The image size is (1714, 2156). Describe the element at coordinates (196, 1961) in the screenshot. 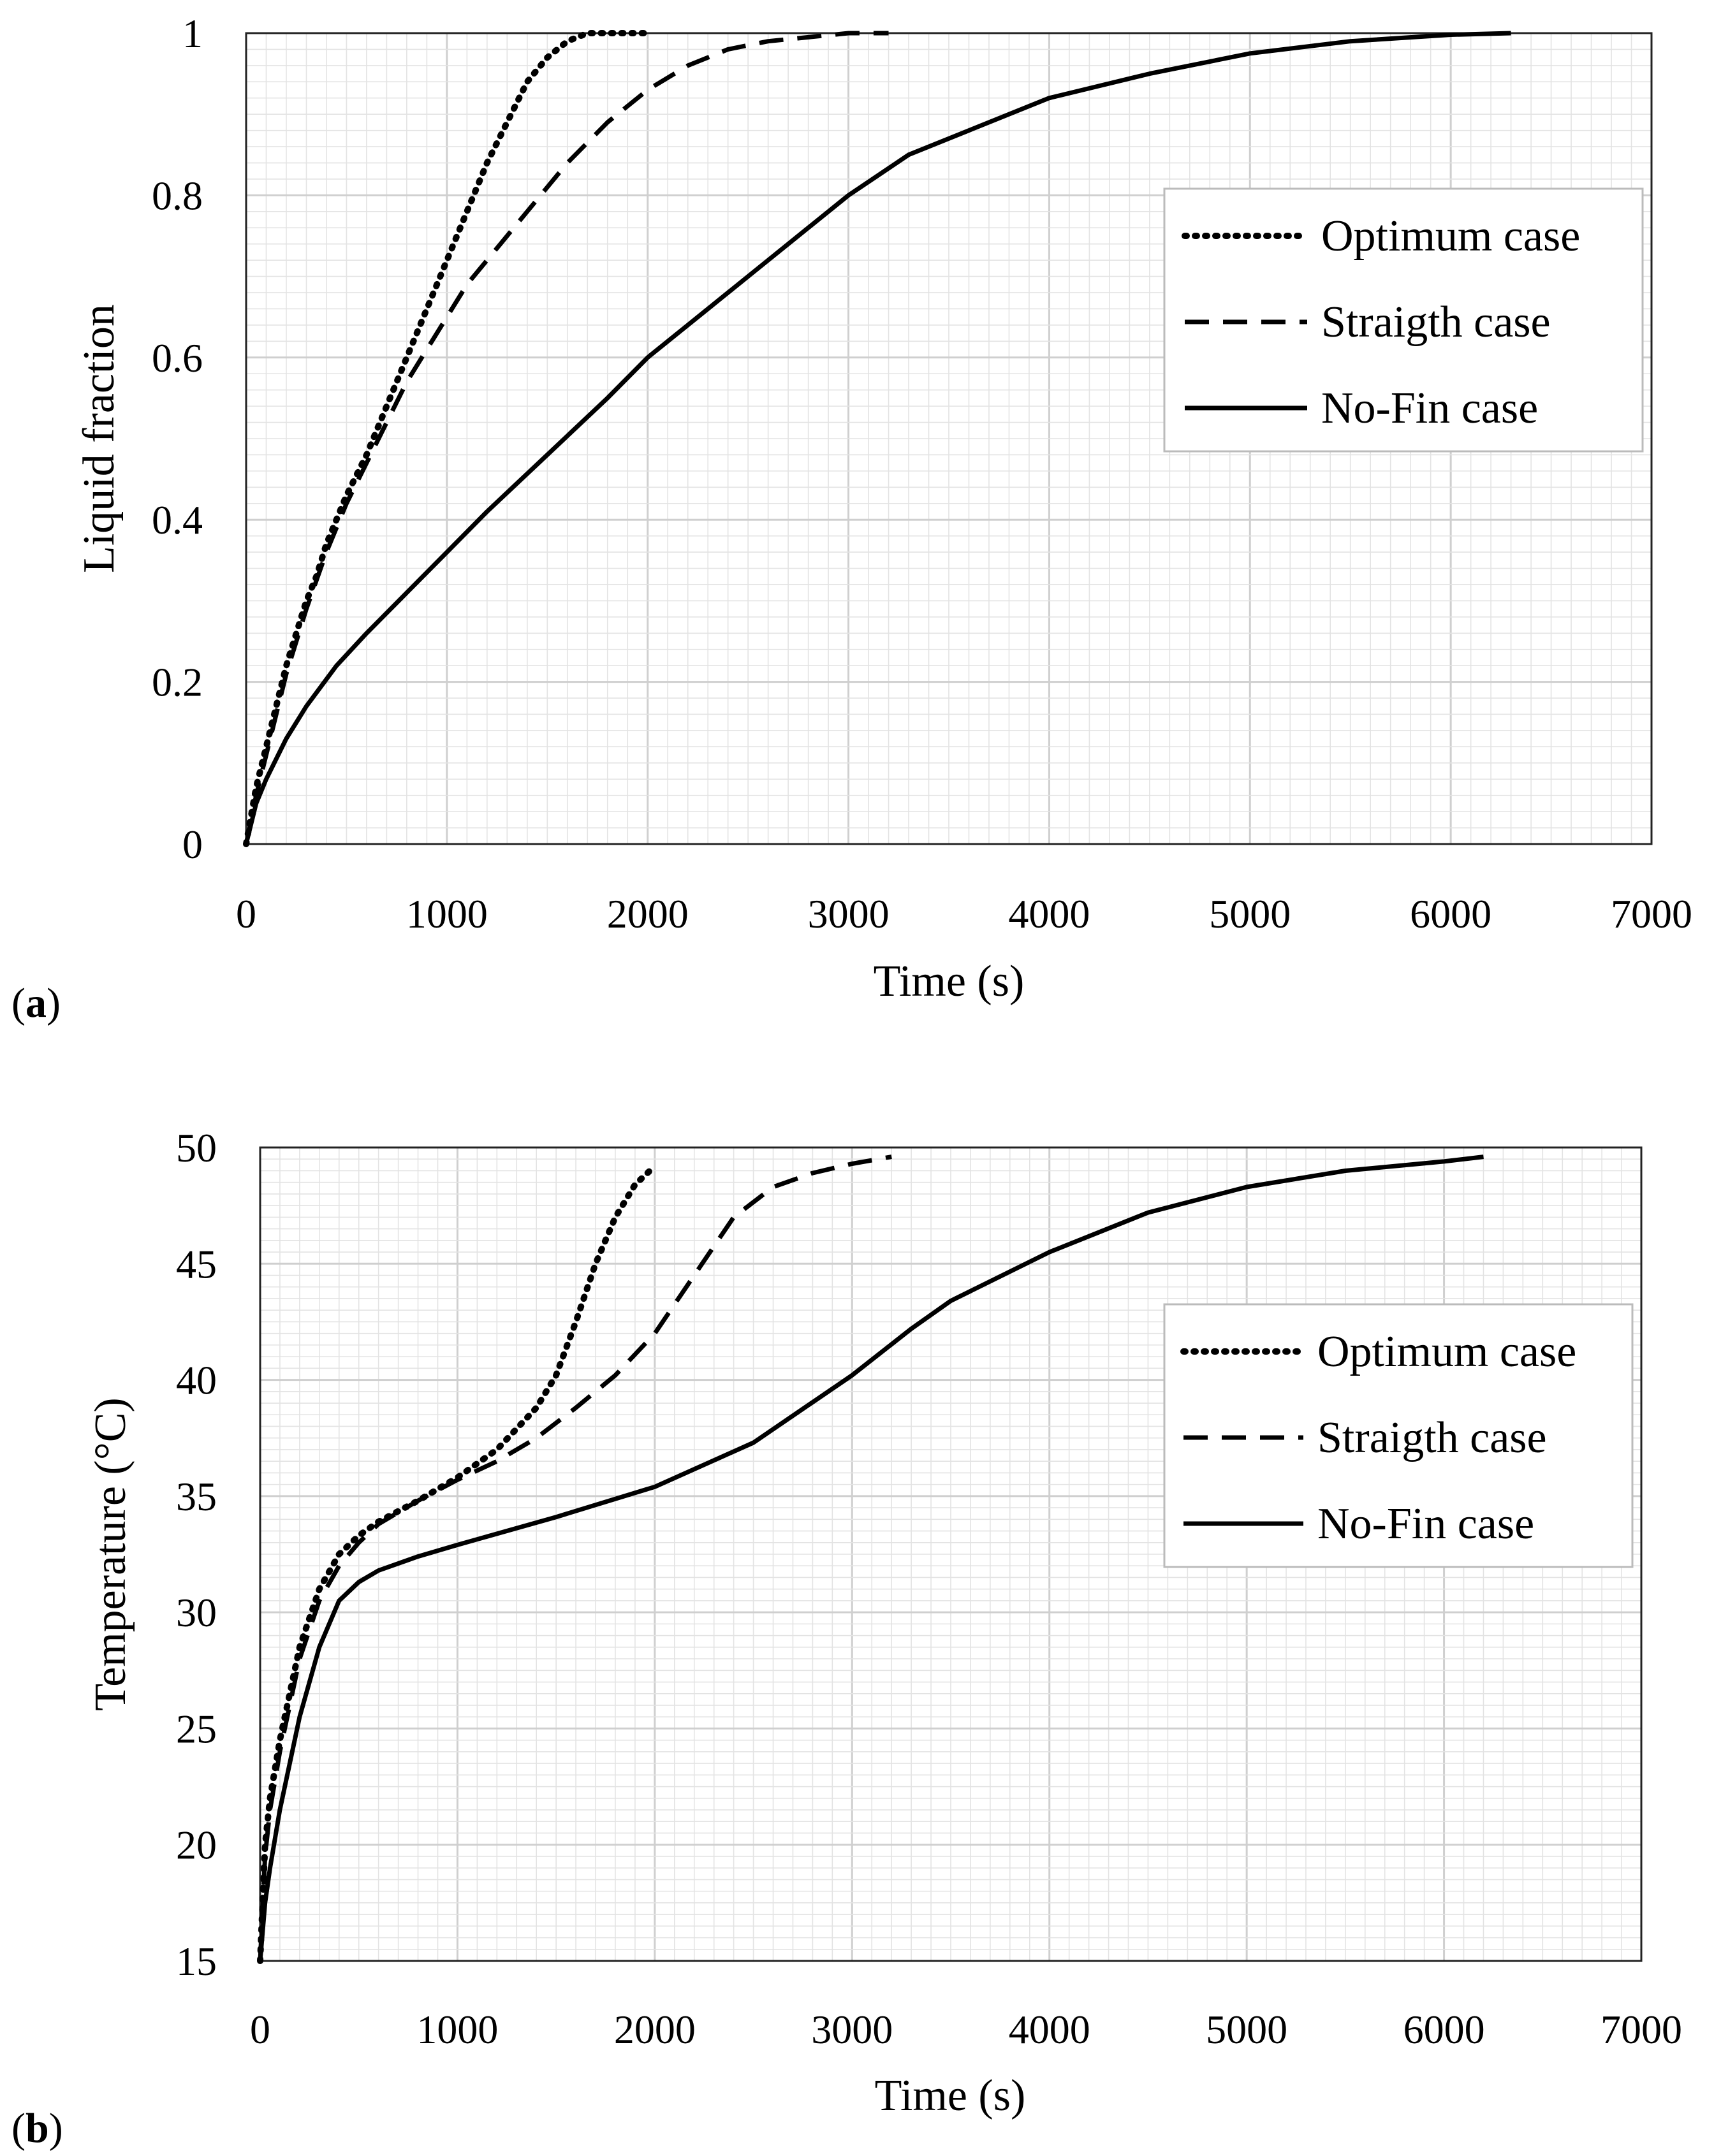

I see `y-tick-label: 15` at that location.